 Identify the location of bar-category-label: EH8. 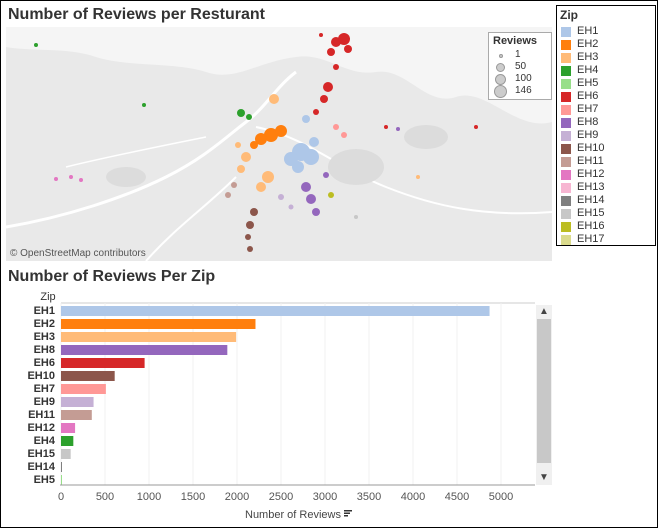
(44, 350).